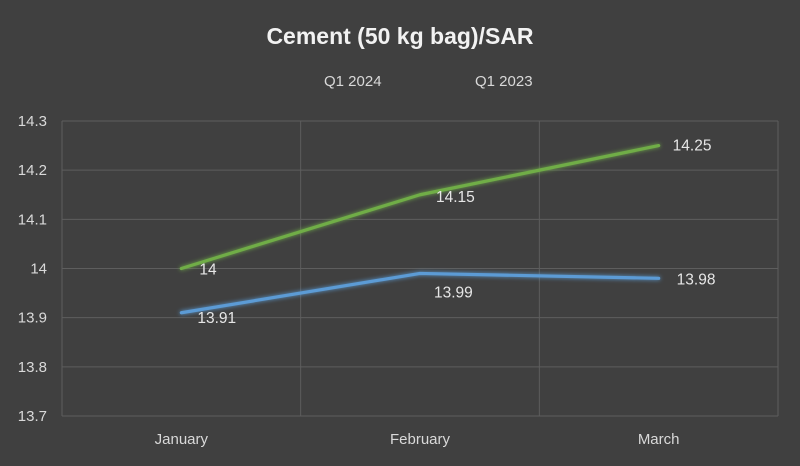 Image resolution: width=800 pixels, height=466 pixels. Describe the element at coordinates (353, 81) in the screenshot. I see `legend-label: Q1 2024` at that location.